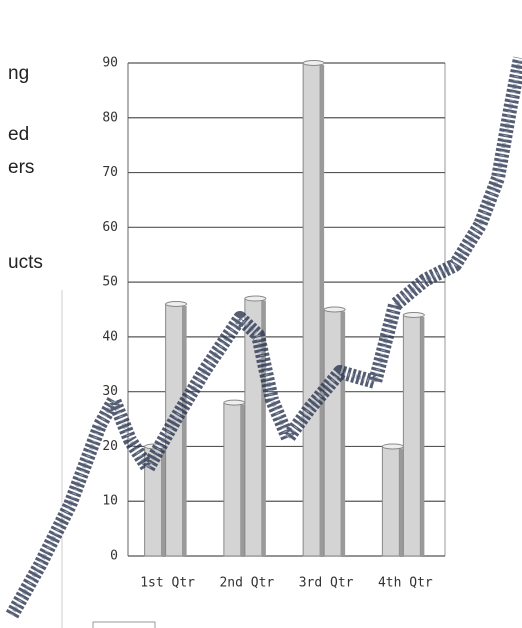  What do you see at coordinates (405, 583) in the screenshot?
I see `x-tick-label: 4th Qtr` at bounding box center [405, 583].